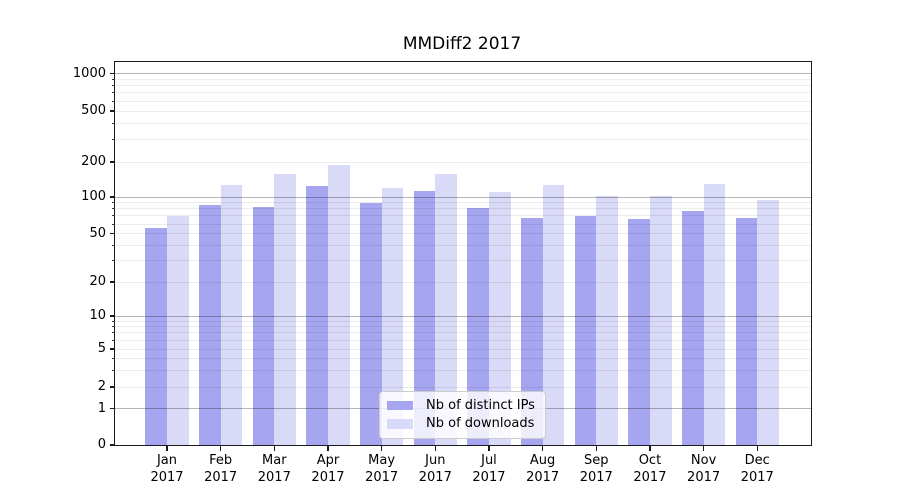 The width and height of the screenshot is (900, 500). Describe the element at coordinates (167, 469) in the screenshot. I see `x-tick-label: Jan 2017` at that location.